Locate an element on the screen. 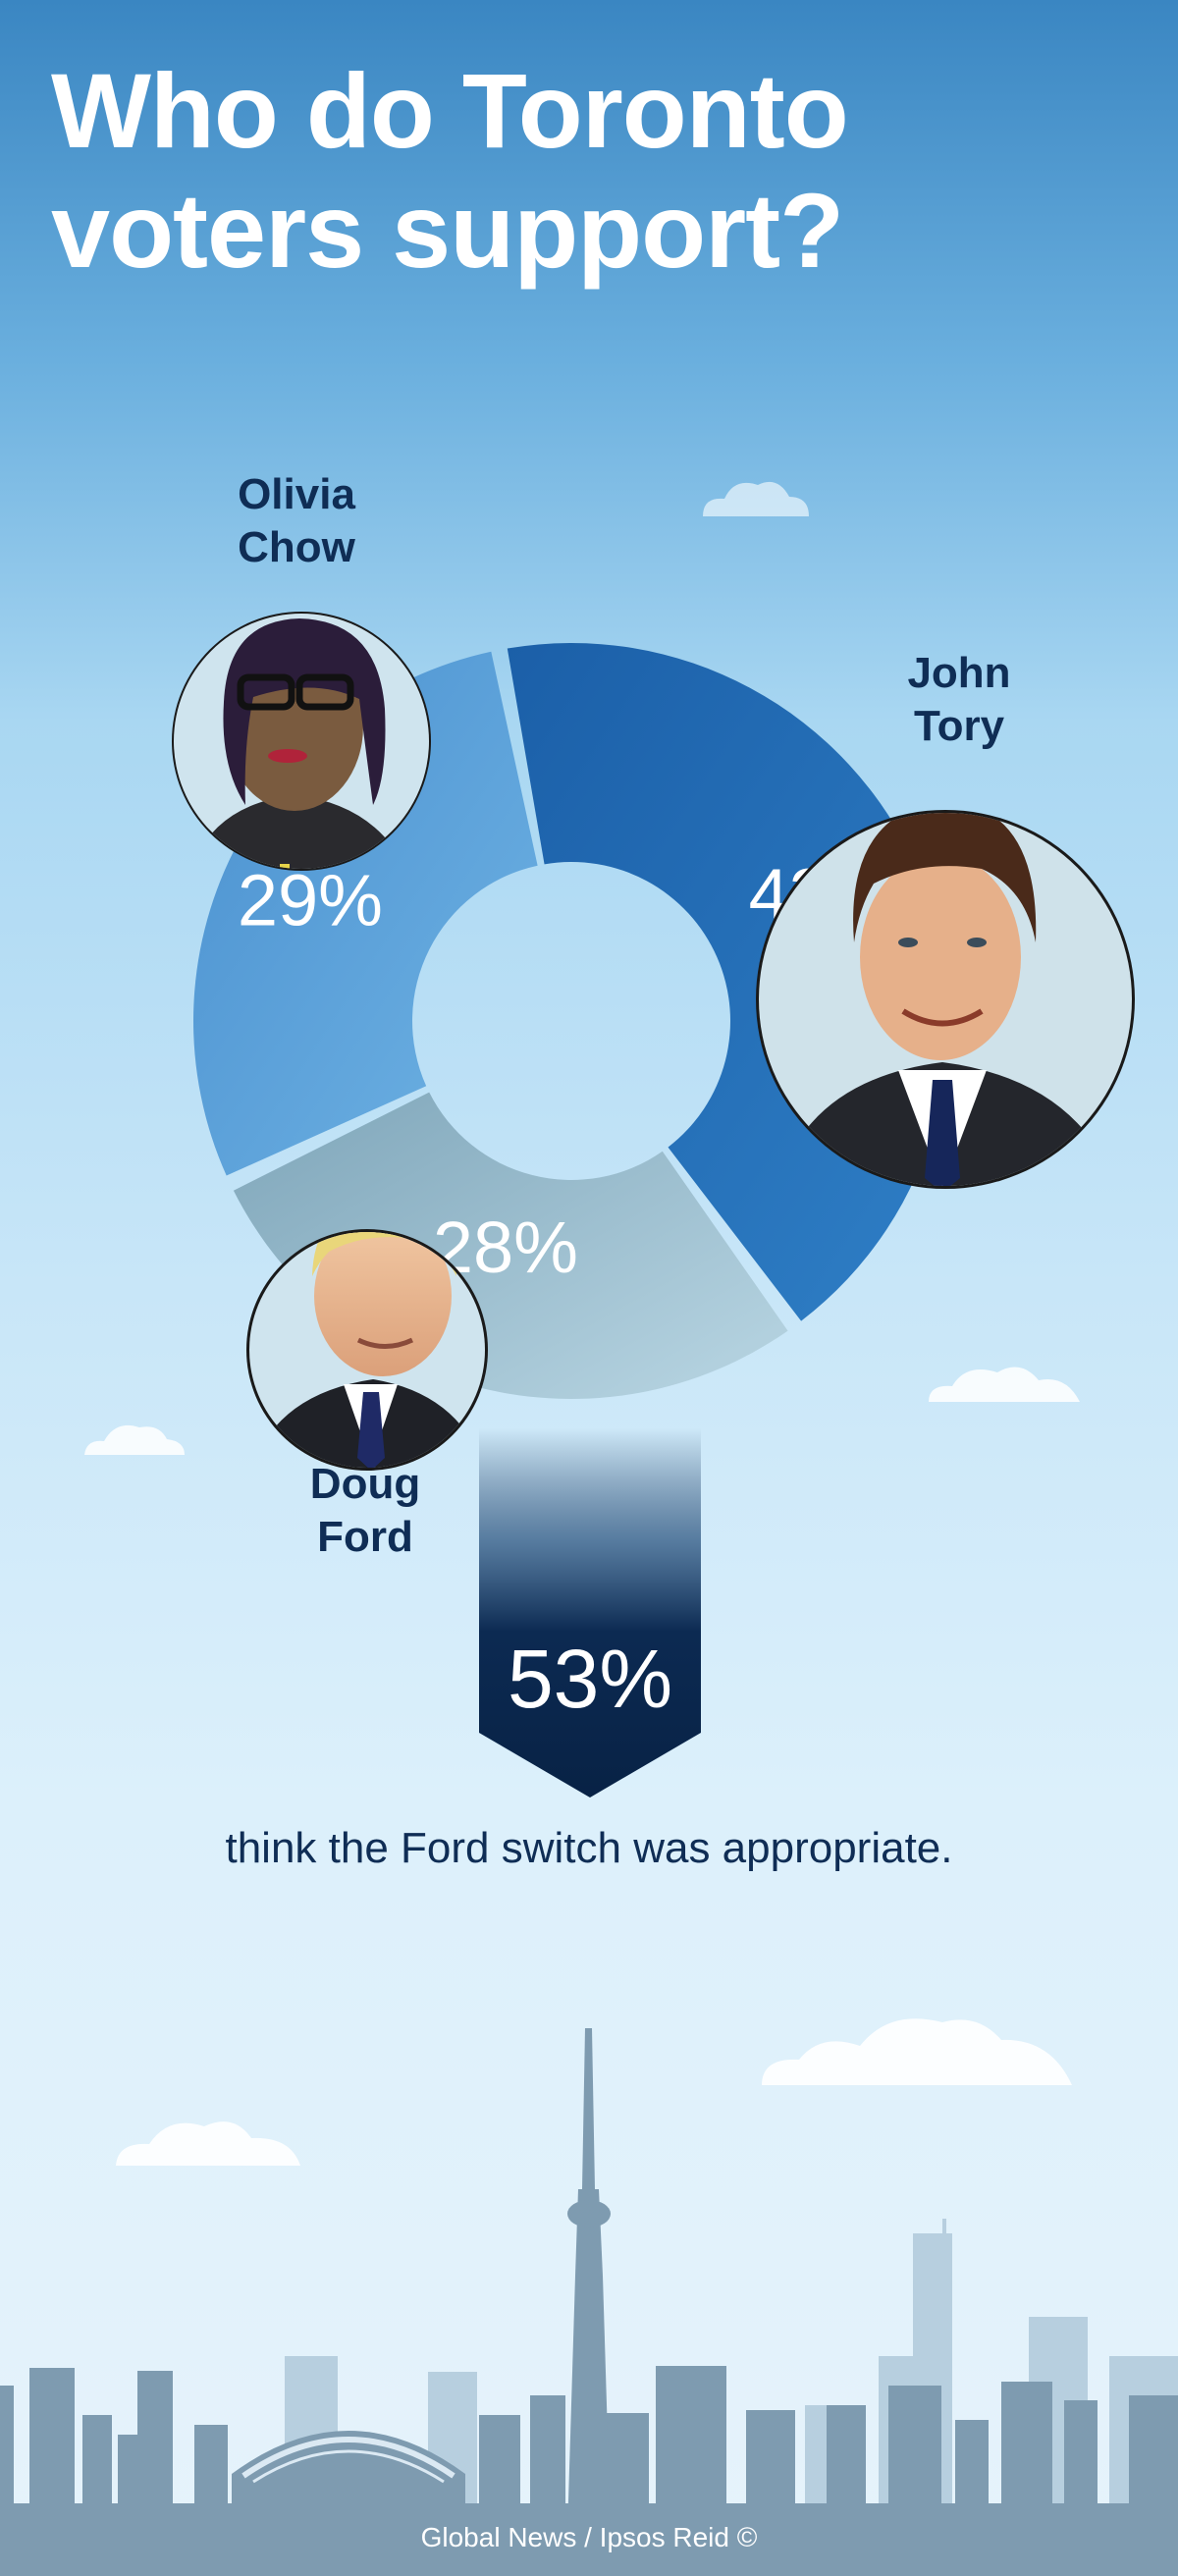  page-title: Who do Toronto voters support? is located at coordinates (591, 171).